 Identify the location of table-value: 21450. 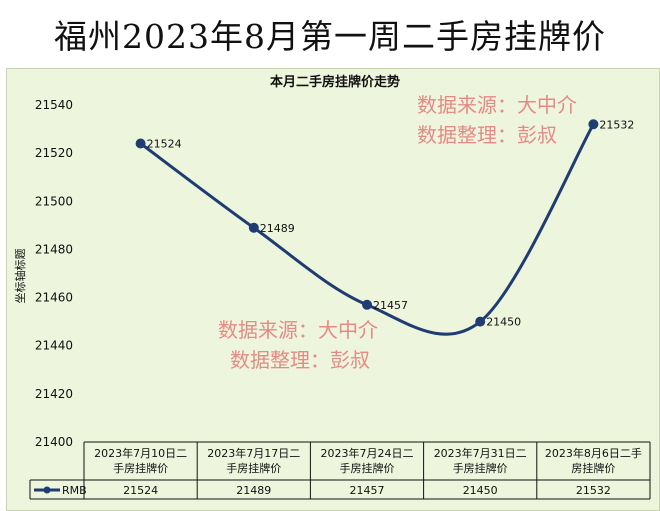
(480, 490).